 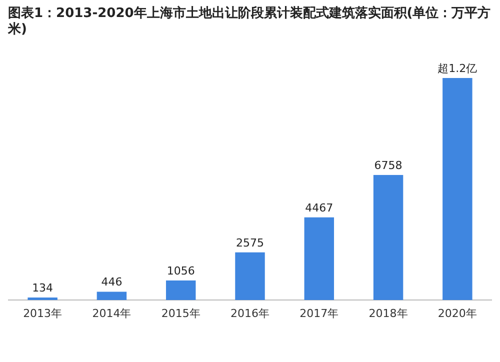 What do you see at coordinates (250, 243) in the screenshot?
I see `data-label: 2575` at bounding box center [250, 243].